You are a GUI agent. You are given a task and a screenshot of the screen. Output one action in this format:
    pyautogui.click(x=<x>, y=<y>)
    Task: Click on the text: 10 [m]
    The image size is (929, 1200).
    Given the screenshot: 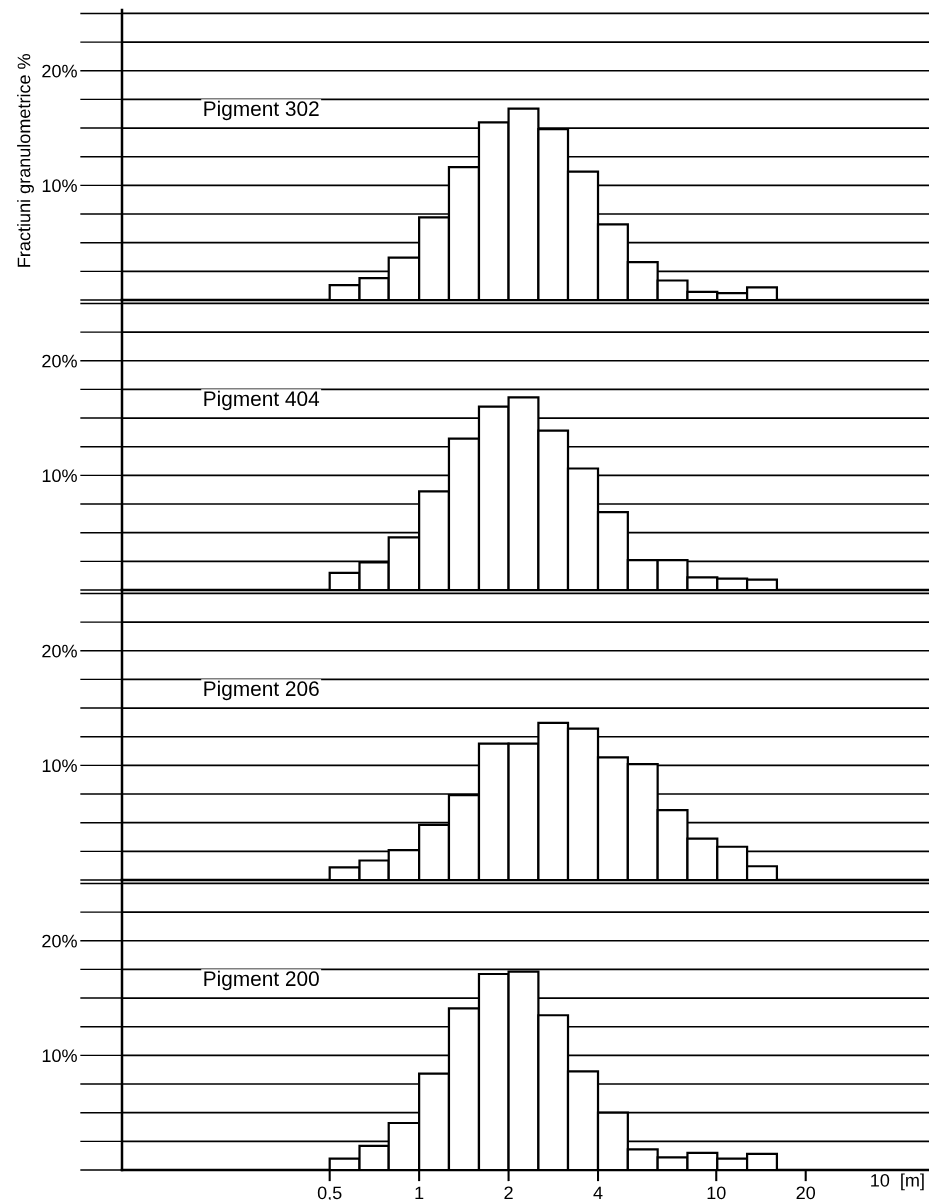 What is the action you would take?
    pyautogui.click(x=897, y=1182)
    